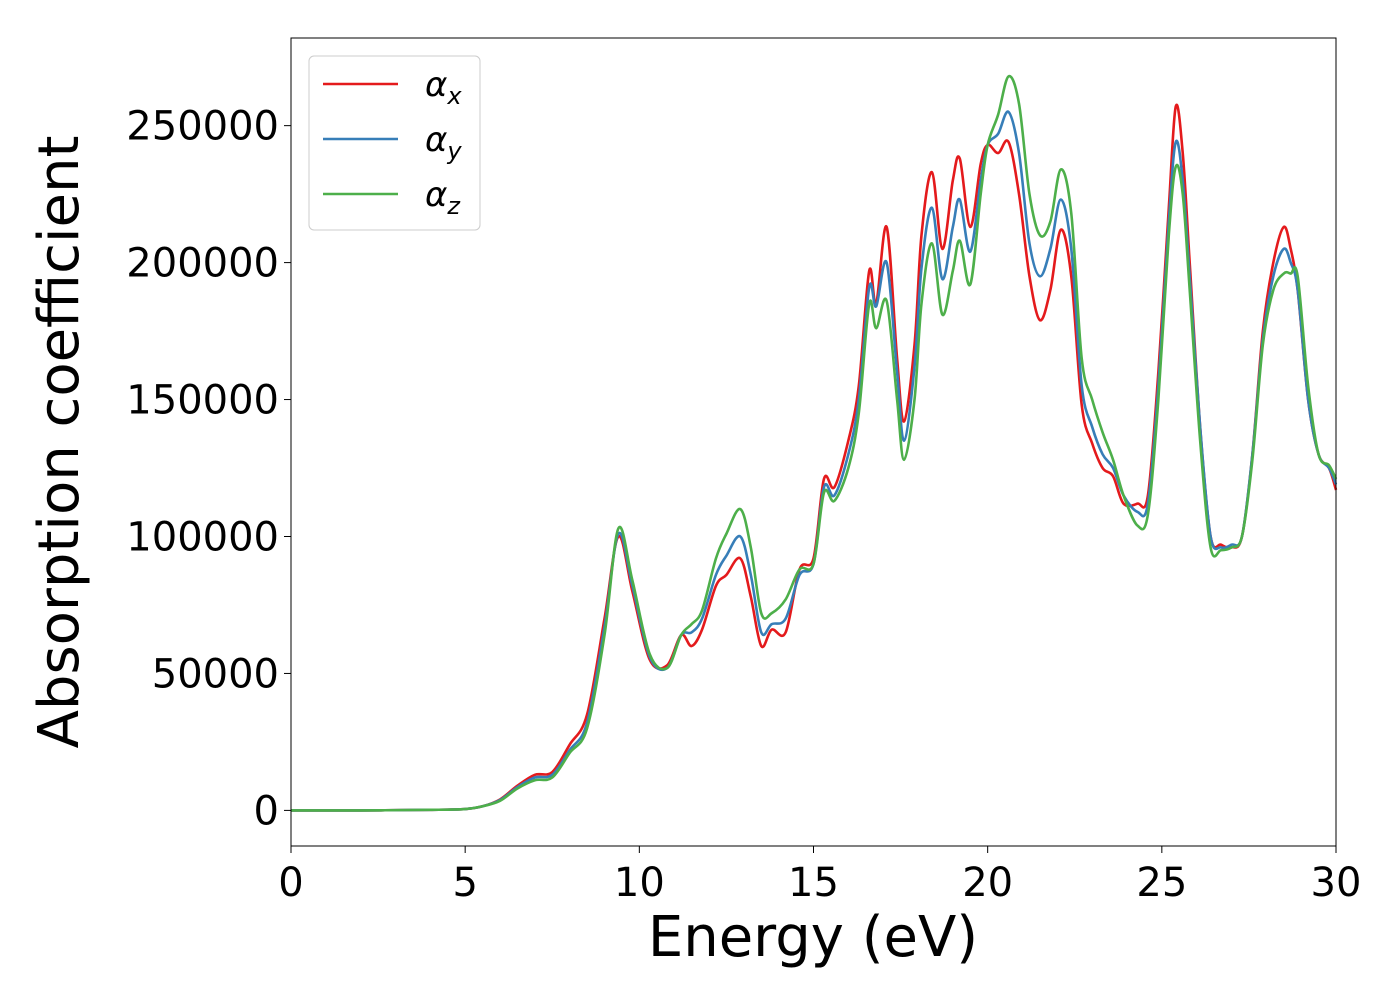 Image resolution: width=1400 pixels, height=1000 pixels. Describe the element at coordinates (1336, 883) in the screenshot. I see `x-tick-label: 30` at that location.